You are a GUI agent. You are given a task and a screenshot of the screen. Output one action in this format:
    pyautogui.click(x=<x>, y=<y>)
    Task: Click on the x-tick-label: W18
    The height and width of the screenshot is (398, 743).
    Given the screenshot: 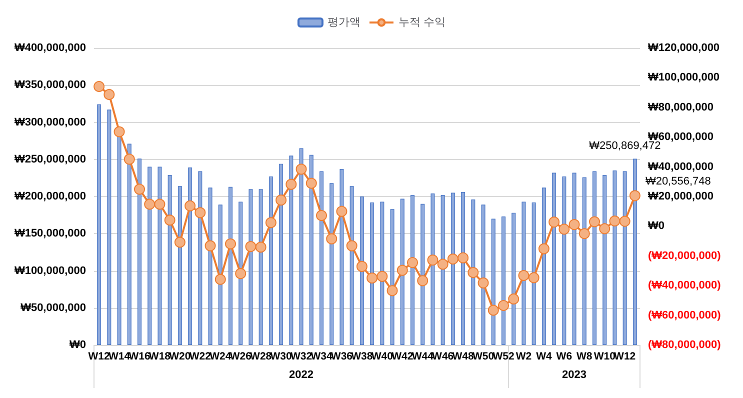 What is the action you would take?
    pyautogui.click(x=159, y=356)
    